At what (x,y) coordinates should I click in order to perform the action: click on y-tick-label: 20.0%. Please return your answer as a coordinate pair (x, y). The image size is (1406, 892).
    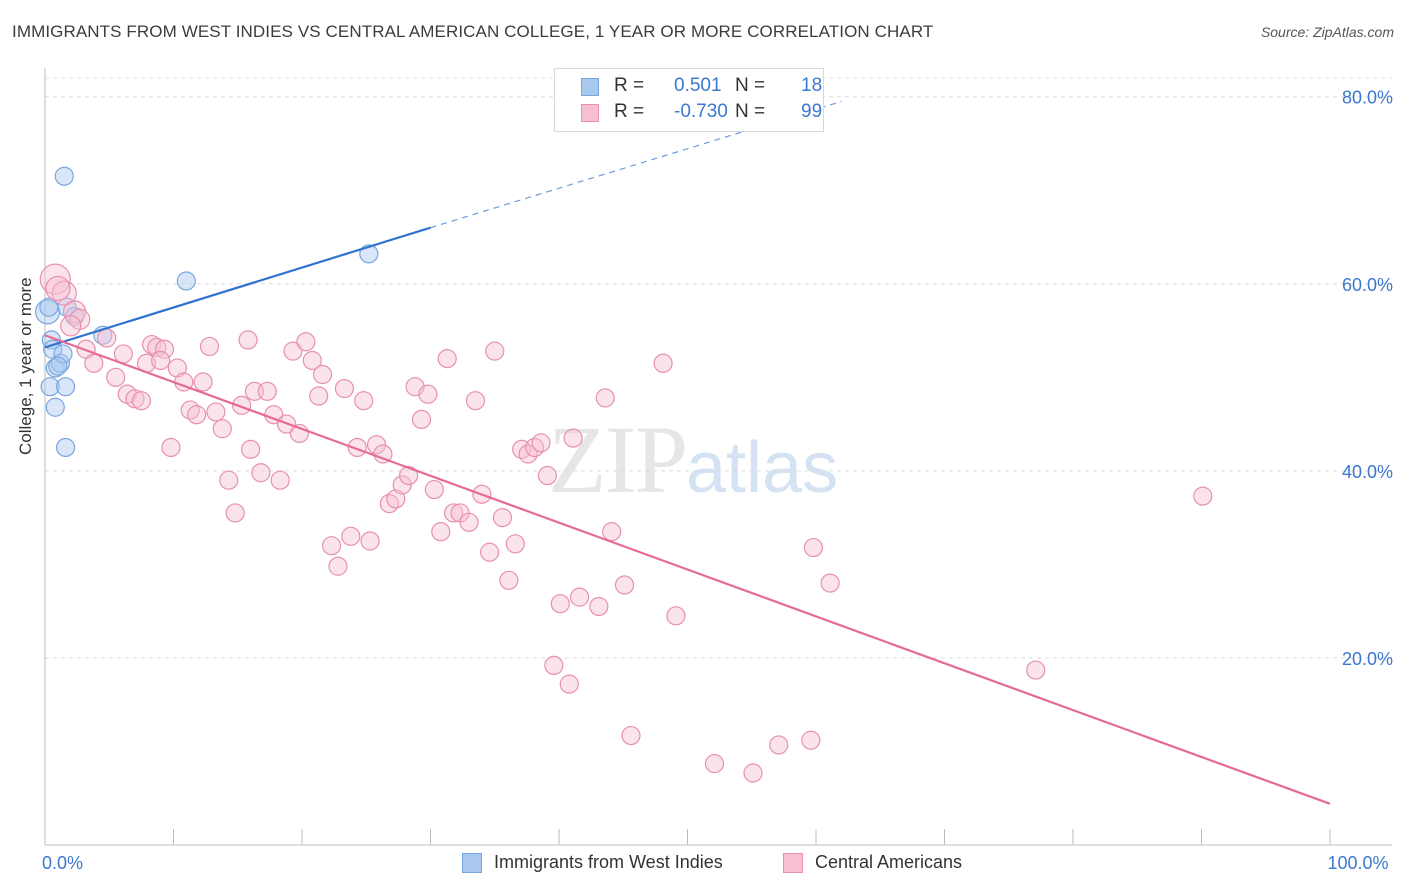
    Looking at the image, I should click on (1367, 659).